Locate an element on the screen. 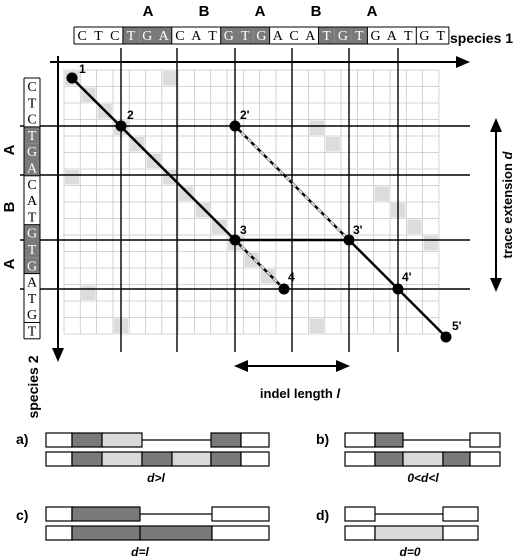  point-label-4: 4 is located at coordinates (291, 277).